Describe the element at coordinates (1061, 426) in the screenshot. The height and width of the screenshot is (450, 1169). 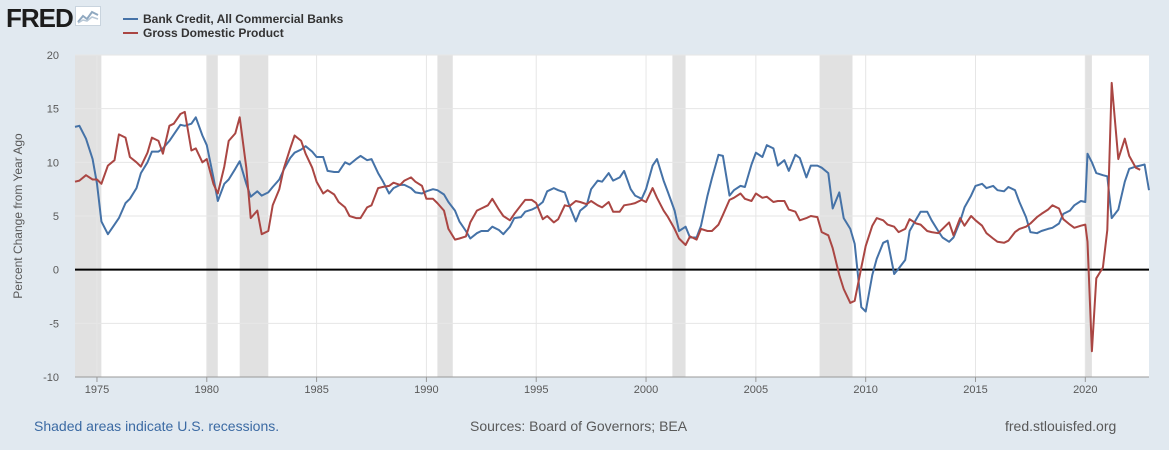
I see `site-link: fred.stlouisfed.org` at that location.